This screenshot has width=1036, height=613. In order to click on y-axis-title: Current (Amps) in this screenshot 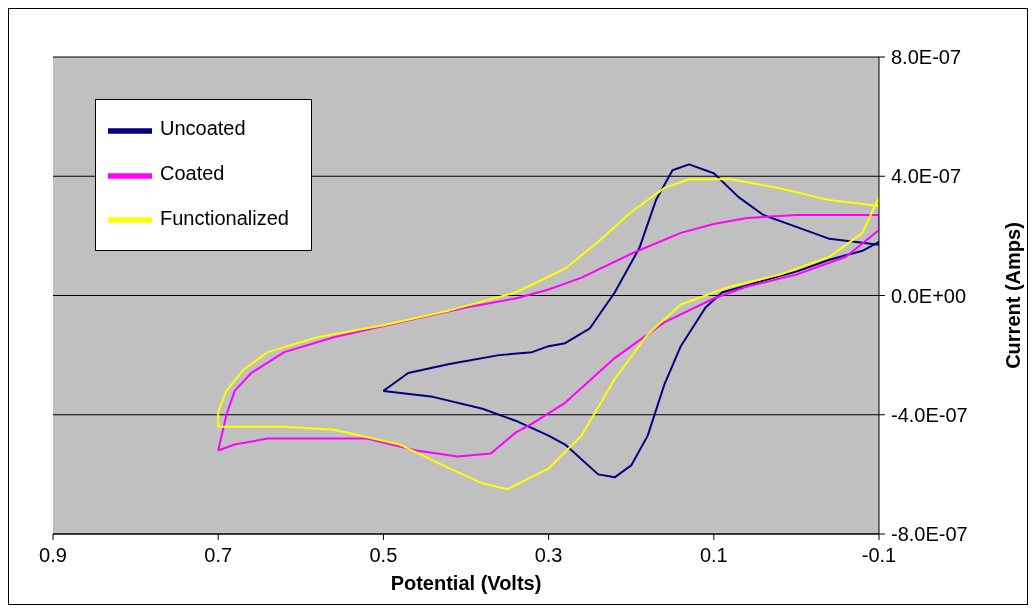, I will do `click(1013, 295)`.